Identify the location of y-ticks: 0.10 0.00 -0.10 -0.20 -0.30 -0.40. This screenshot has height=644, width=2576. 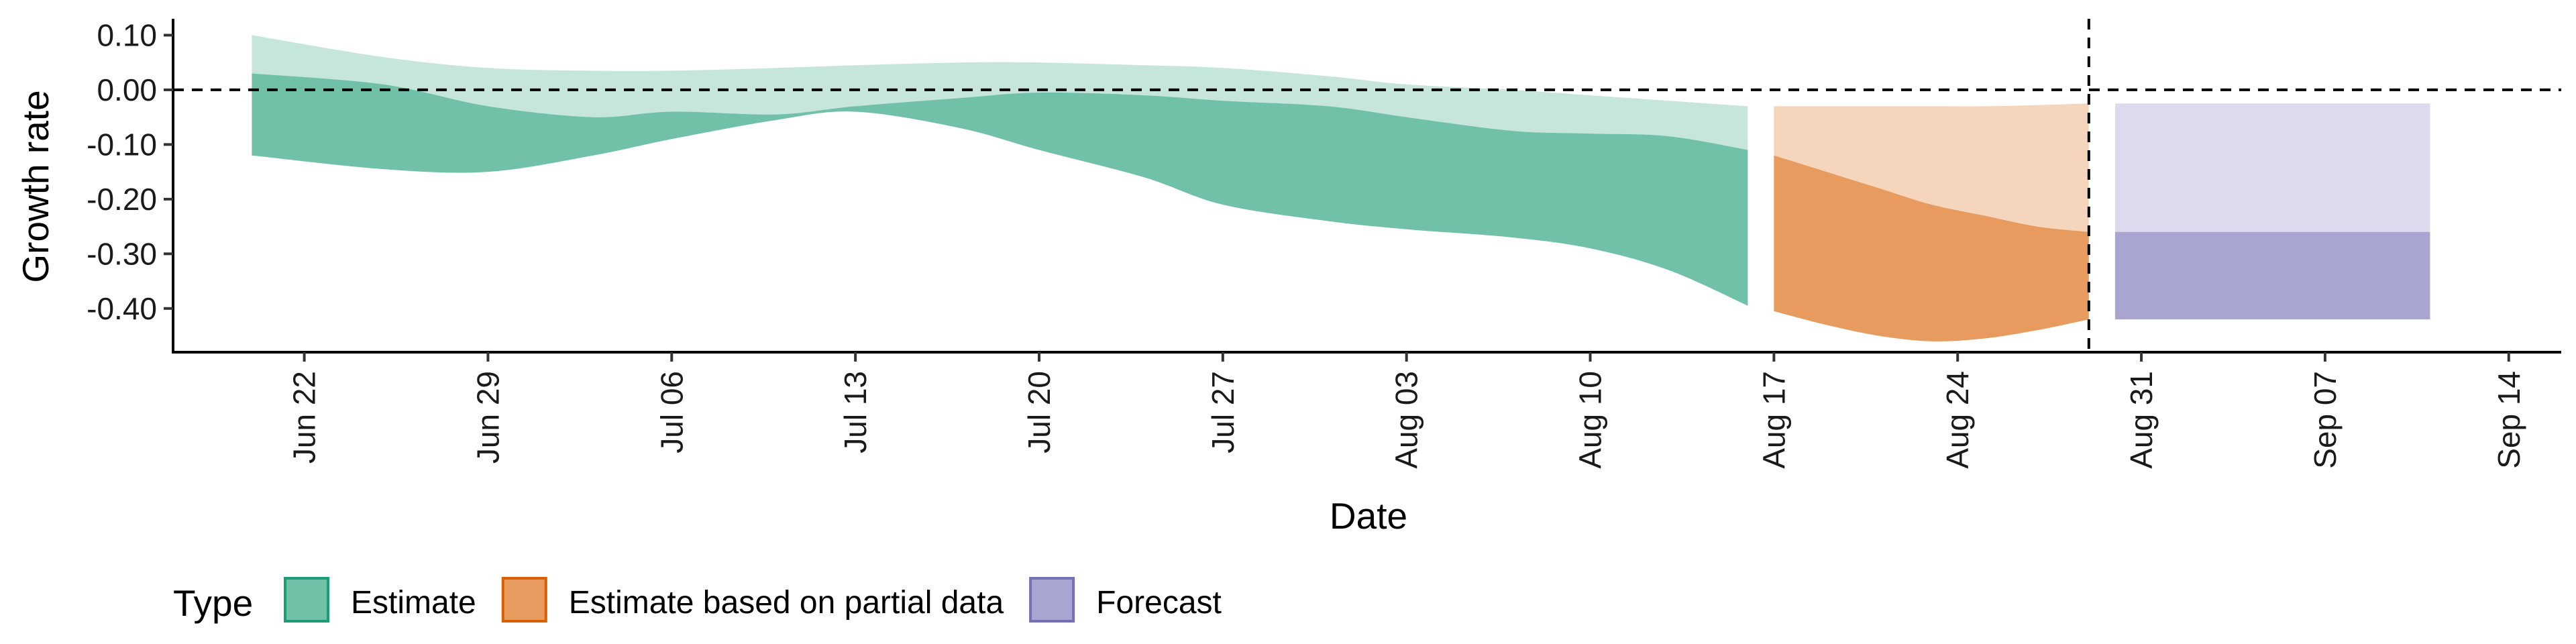
(130, 171).